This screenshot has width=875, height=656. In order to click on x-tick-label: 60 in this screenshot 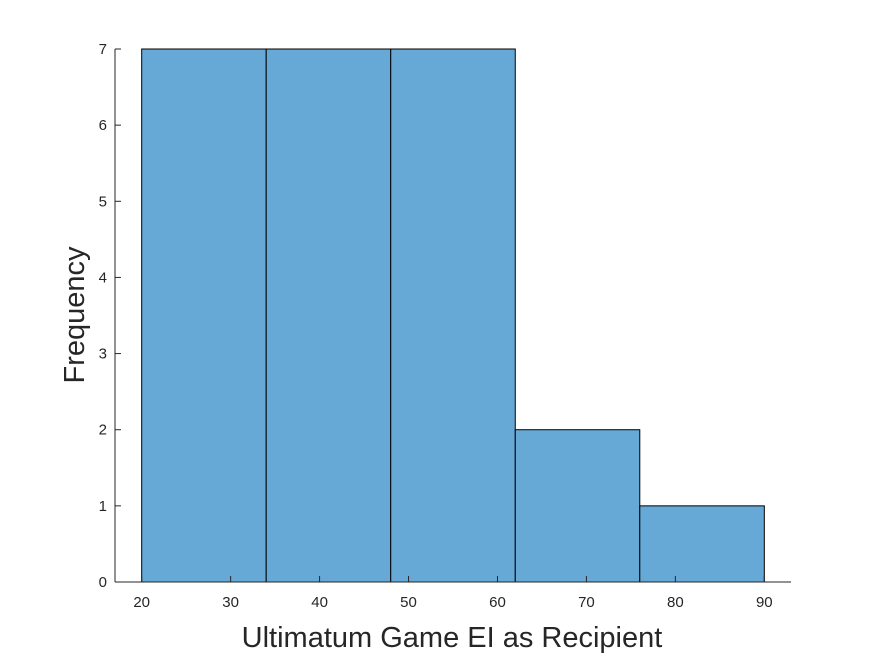, I will do `click(497, 602)`.